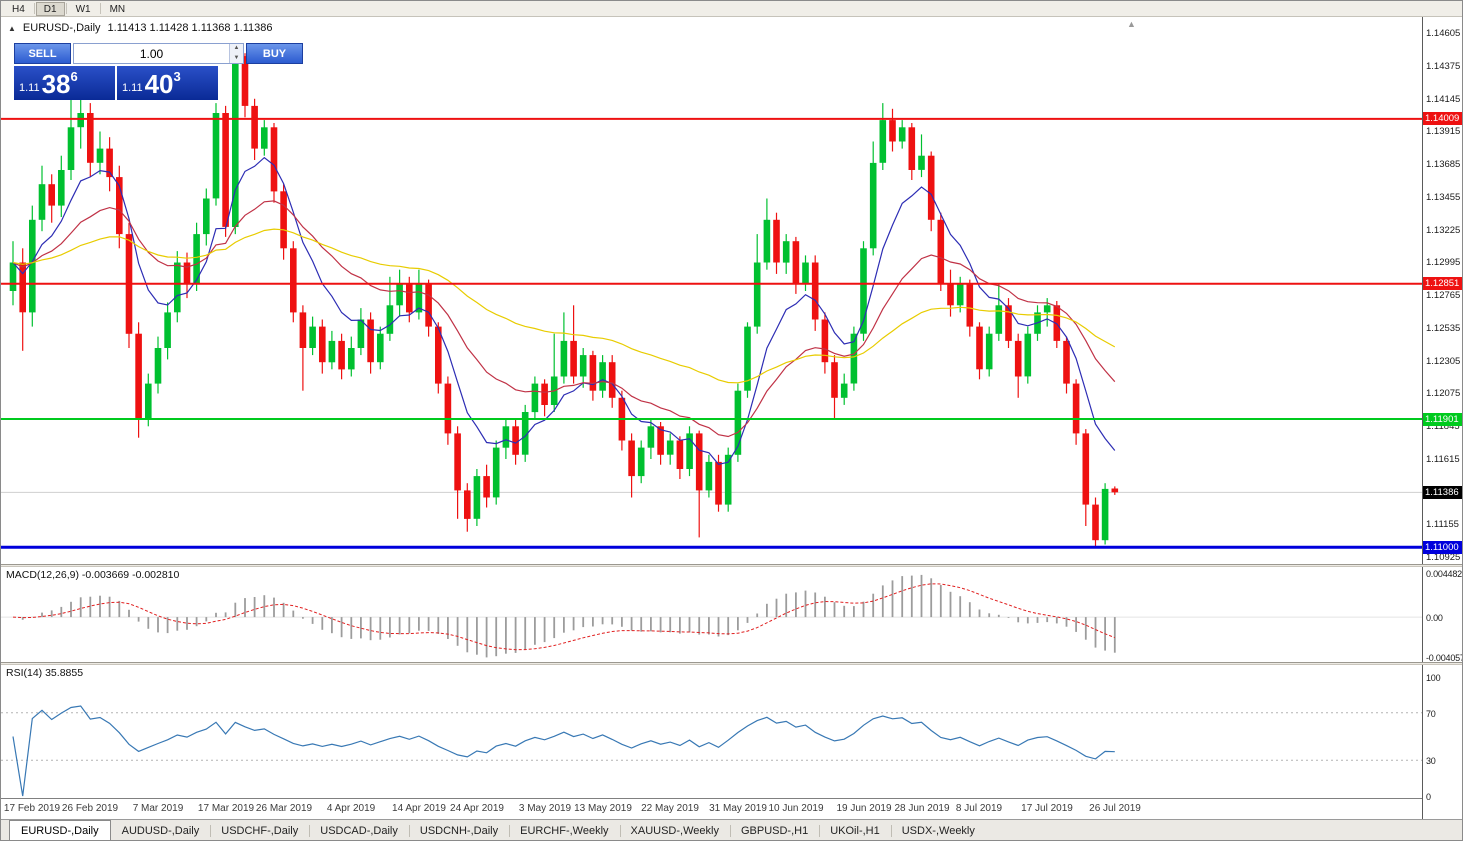  What do you see at coordinates (1443, 328) in the screenshot?
I see `price-tick: 1.12535` at bounding box center [1443, 328].